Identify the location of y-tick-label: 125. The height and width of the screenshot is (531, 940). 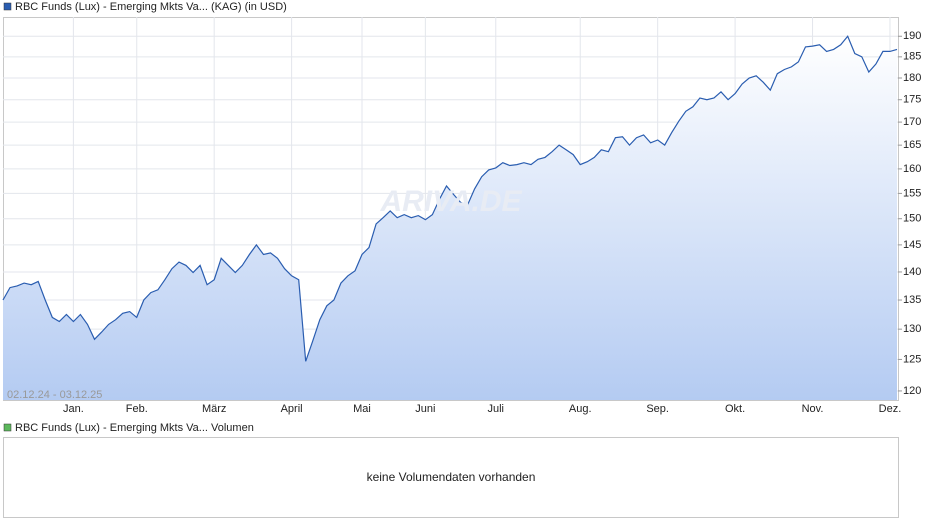
(912, 359).